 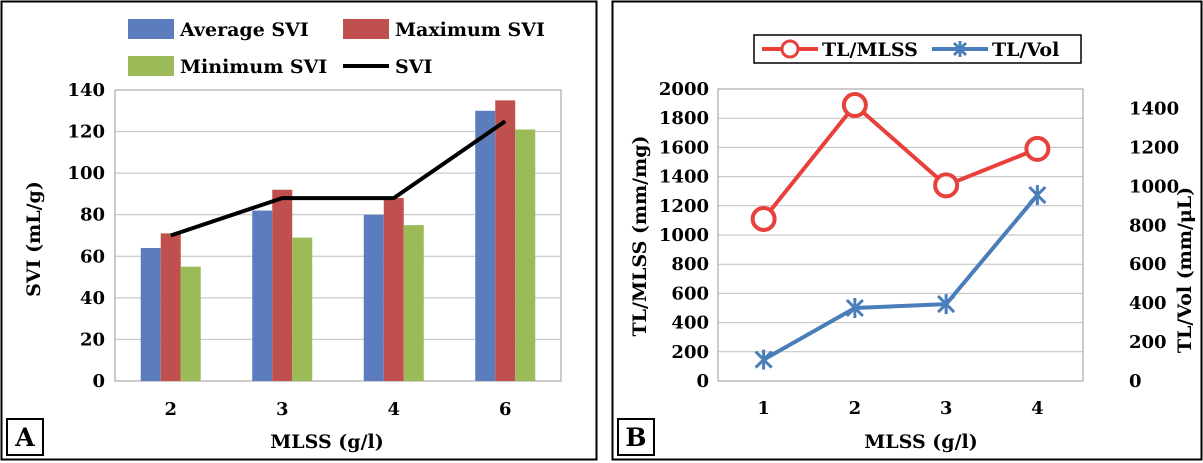 I want to click on chart-b-legend: TL/MLSS TL/Vol, so click(x=917, y=49).